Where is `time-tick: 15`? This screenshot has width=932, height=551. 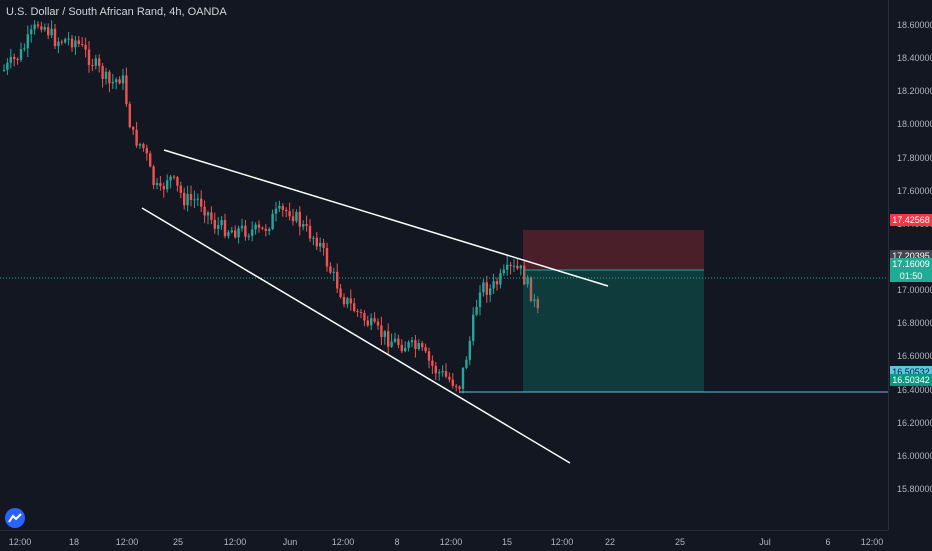 time-tick: 15 is located at coordinates (507, 542).